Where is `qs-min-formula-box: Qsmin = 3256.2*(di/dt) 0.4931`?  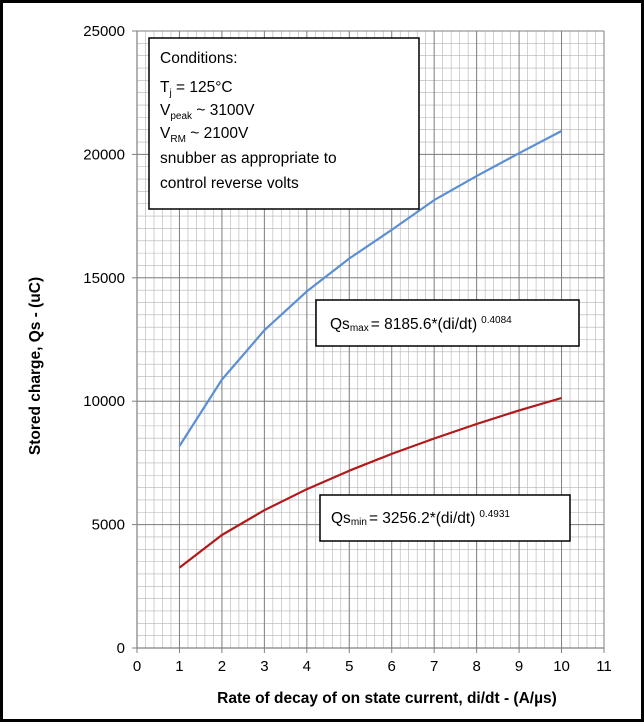
qs-min-formula-box: Qsmin = 3256.2*(di/dt) 0.4931 is located at coordinates (445, 518).